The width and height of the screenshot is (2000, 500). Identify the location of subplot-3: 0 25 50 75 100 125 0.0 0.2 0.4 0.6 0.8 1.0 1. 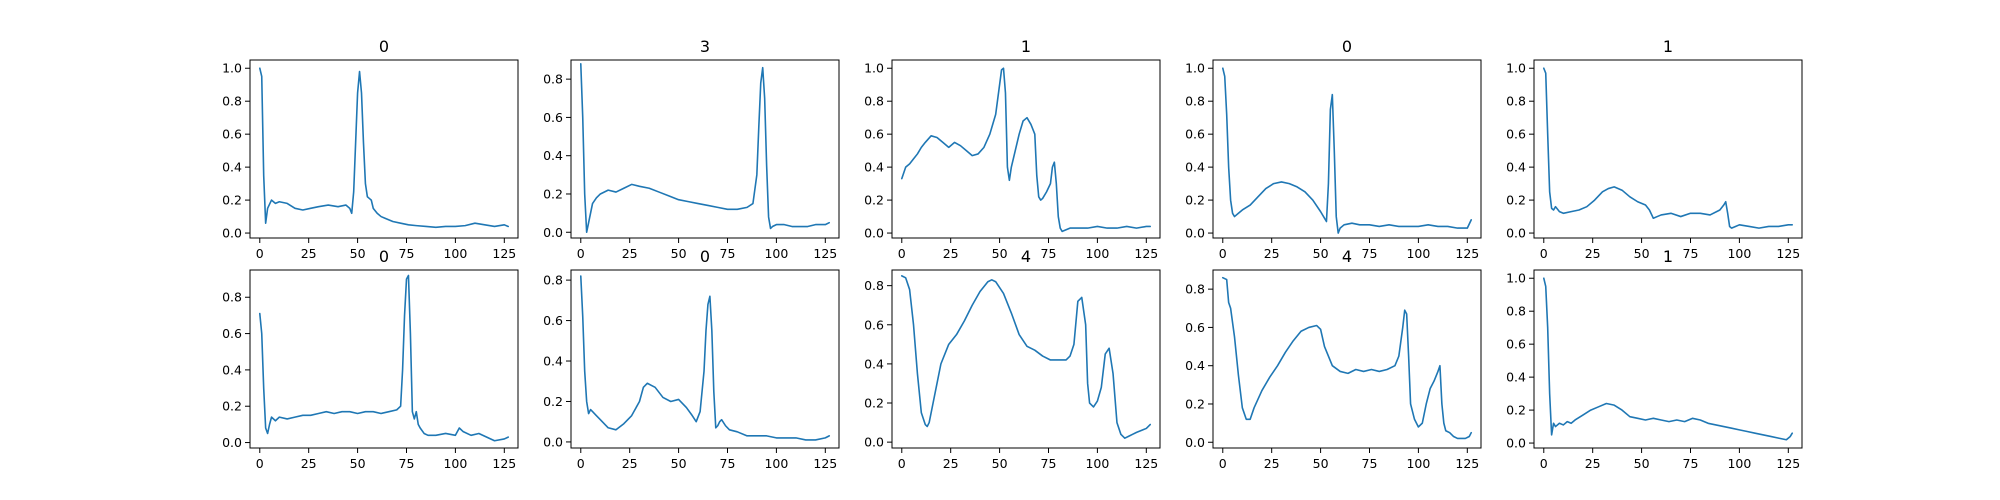
(1012, 149).